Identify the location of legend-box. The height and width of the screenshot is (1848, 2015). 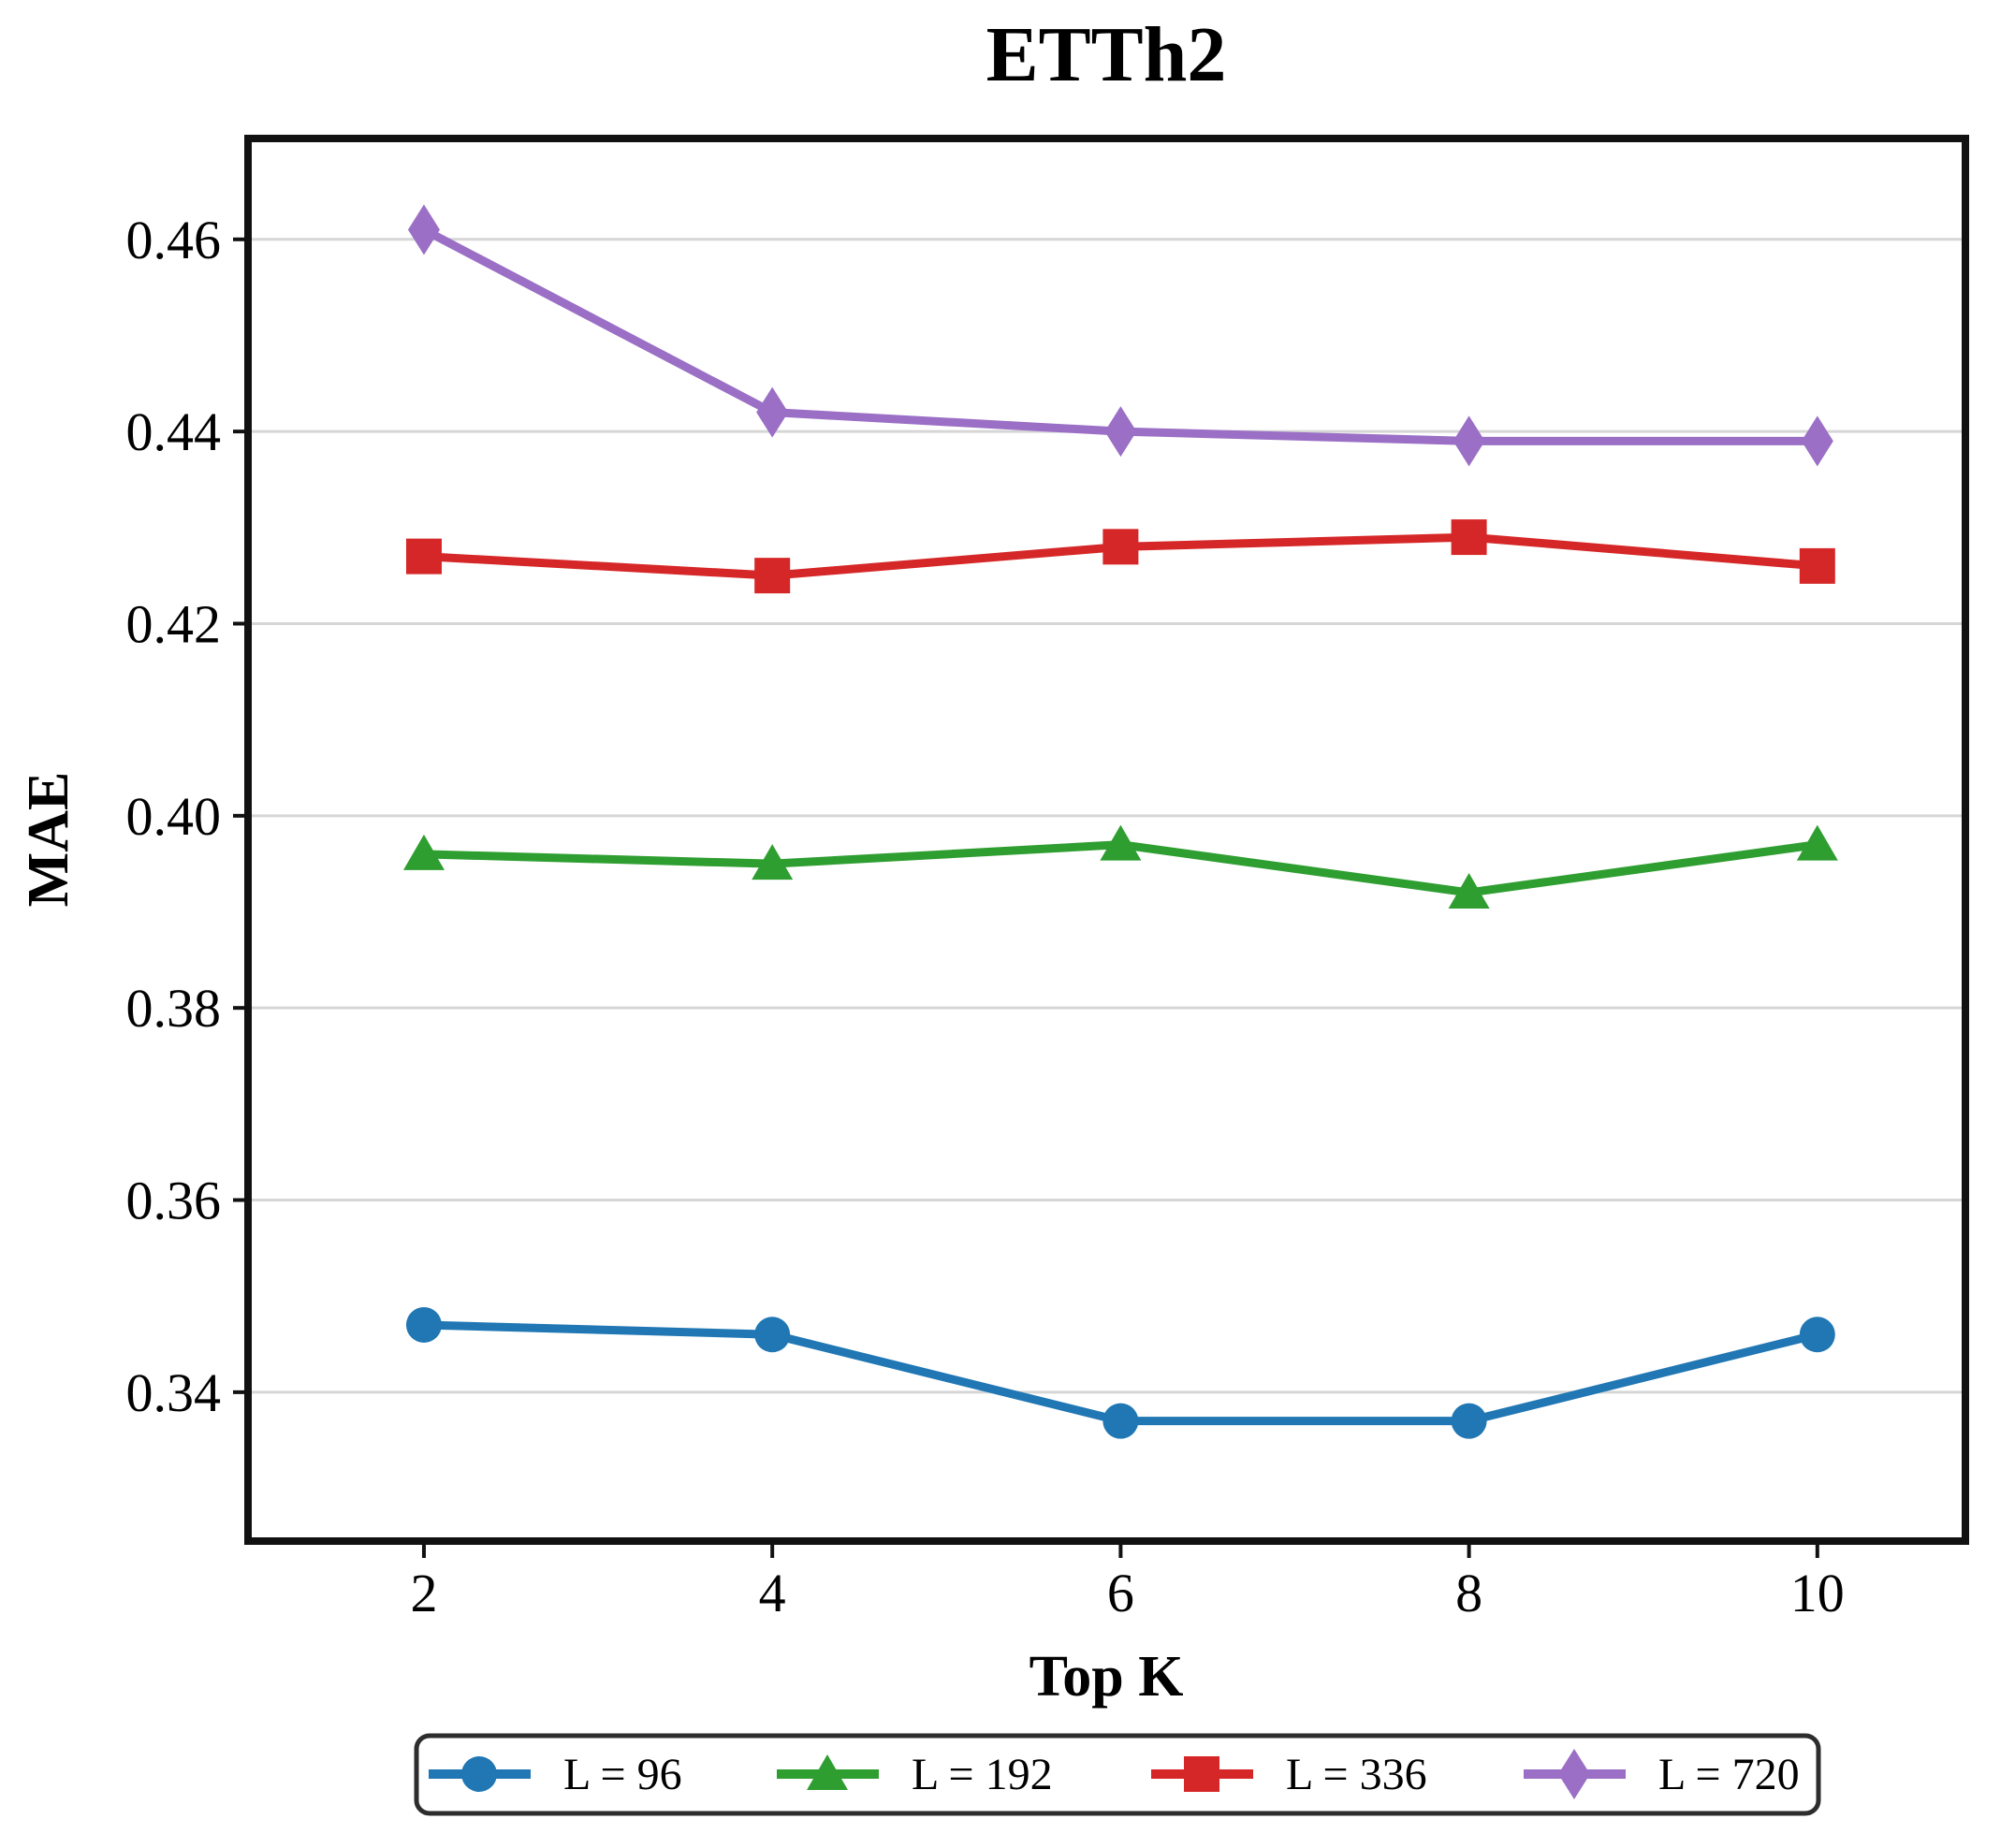
(1117, 1774).